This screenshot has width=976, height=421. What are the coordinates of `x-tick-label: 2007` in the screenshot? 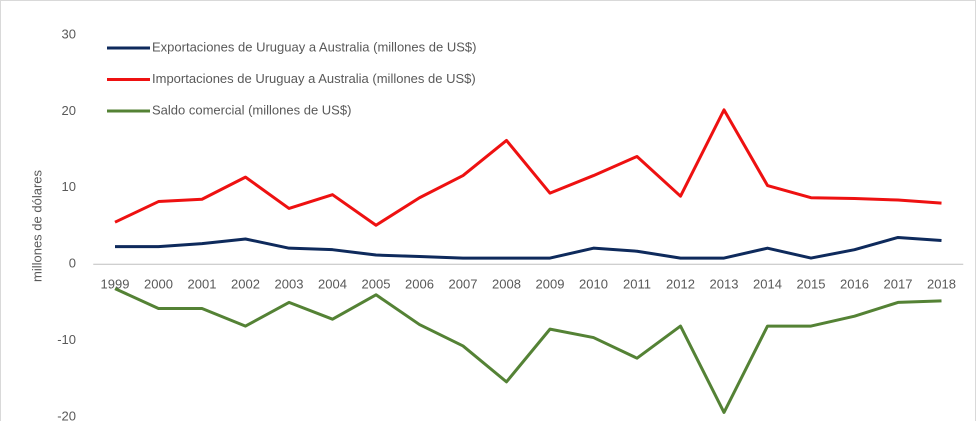 It's located at (463, 284).